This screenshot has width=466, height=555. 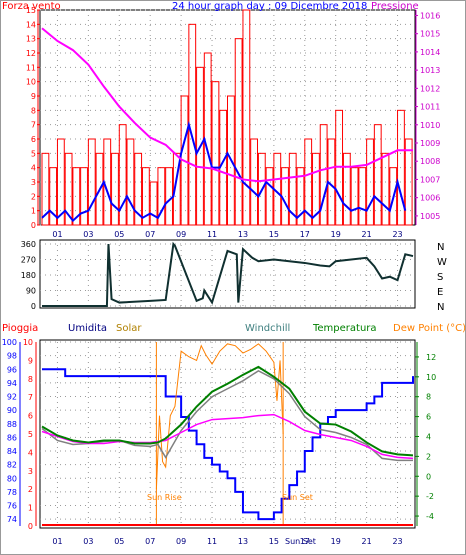 I want to click on compass-label: N, so click(x=440, y=307).